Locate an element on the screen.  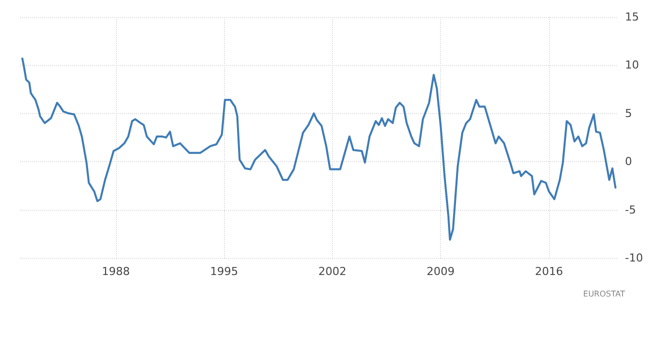
x-tick-label: 1995 is located at coordinates (224, 271).